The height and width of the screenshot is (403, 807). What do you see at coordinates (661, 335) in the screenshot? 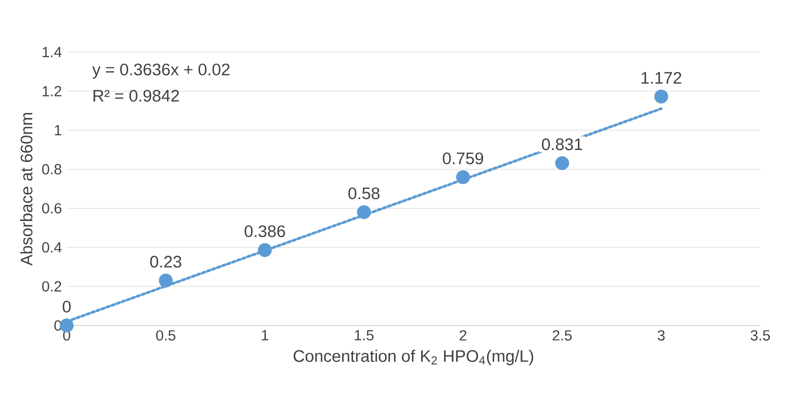
I see `x-tick-label: 3` at bounding box center [661, 335].